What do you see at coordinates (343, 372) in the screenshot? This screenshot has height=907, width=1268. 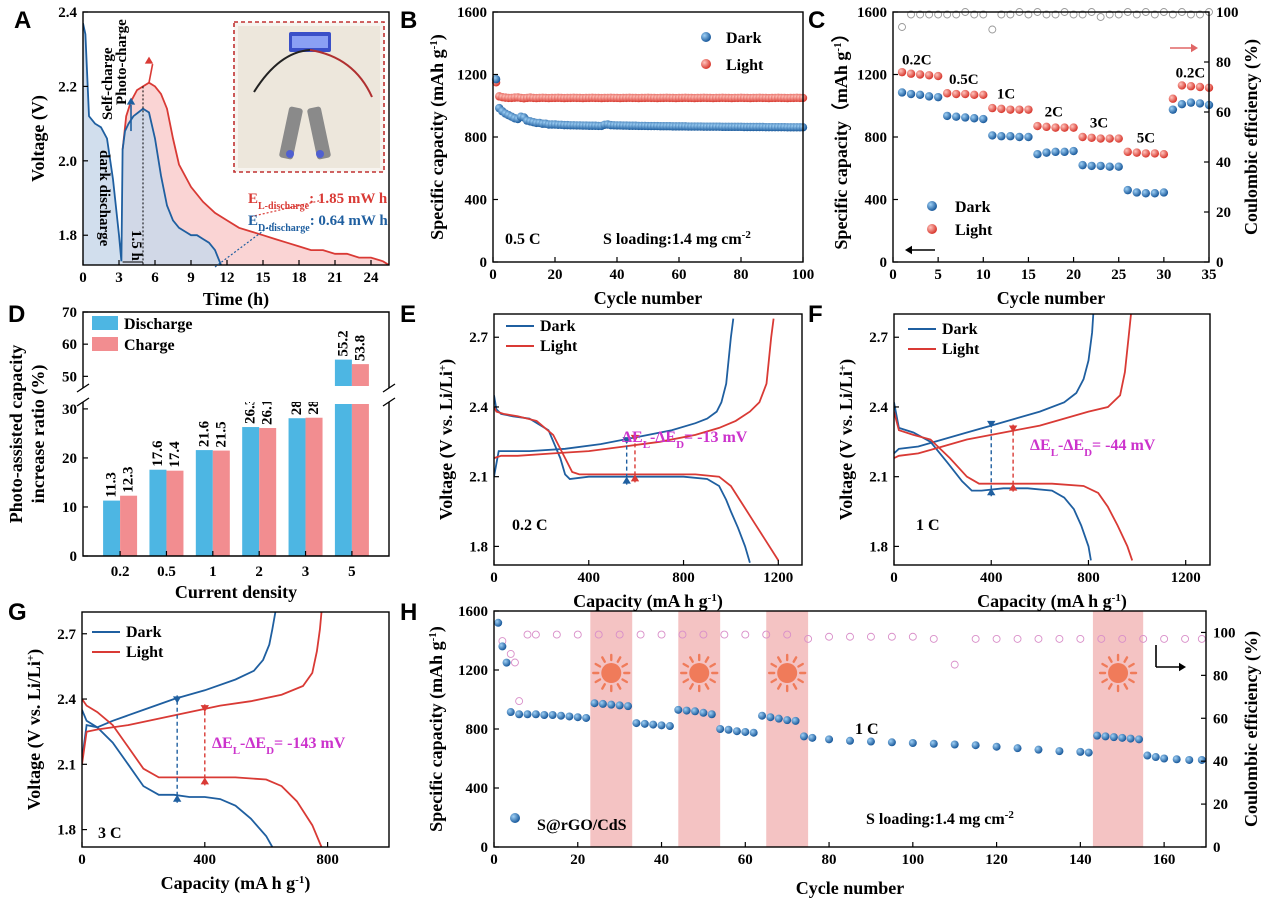 I see `discharge-bar-upper` at bounding box center [343, 372].